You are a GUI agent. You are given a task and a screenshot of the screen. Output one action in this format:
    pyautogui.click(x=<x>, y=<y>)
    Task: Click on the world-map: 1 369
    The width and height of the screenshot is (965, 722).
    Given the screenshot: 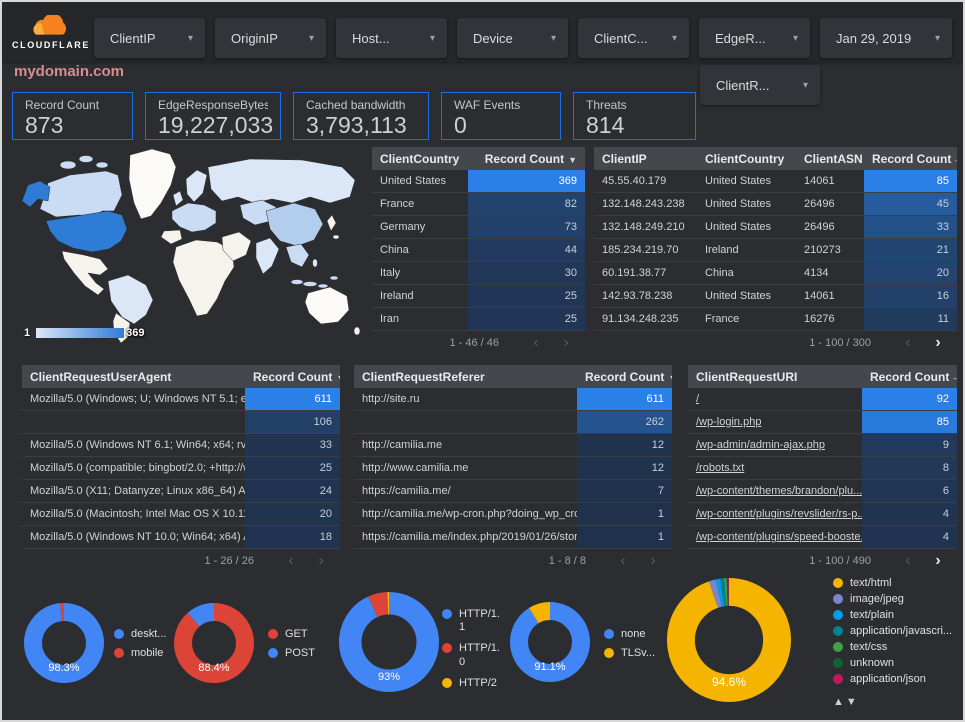 What is the action you would take?
    pyautogui.click(x=188, y=245)
    